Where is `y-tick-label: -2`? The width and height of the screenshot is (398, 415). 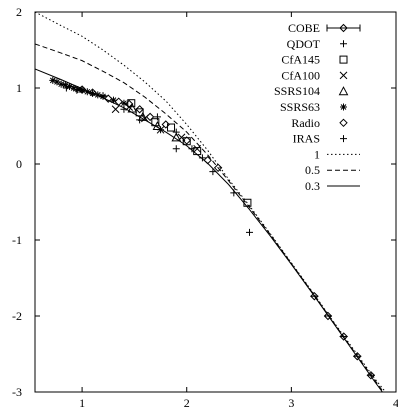 y-tick-label: -2 is located at coordinates (17, 316).